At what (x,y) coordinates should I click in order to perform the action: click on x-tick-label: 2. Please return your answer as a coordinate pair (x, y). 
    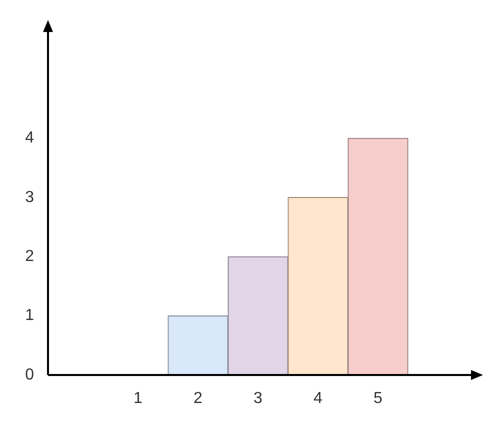
    Looking at the image, I should click on (198, 399).